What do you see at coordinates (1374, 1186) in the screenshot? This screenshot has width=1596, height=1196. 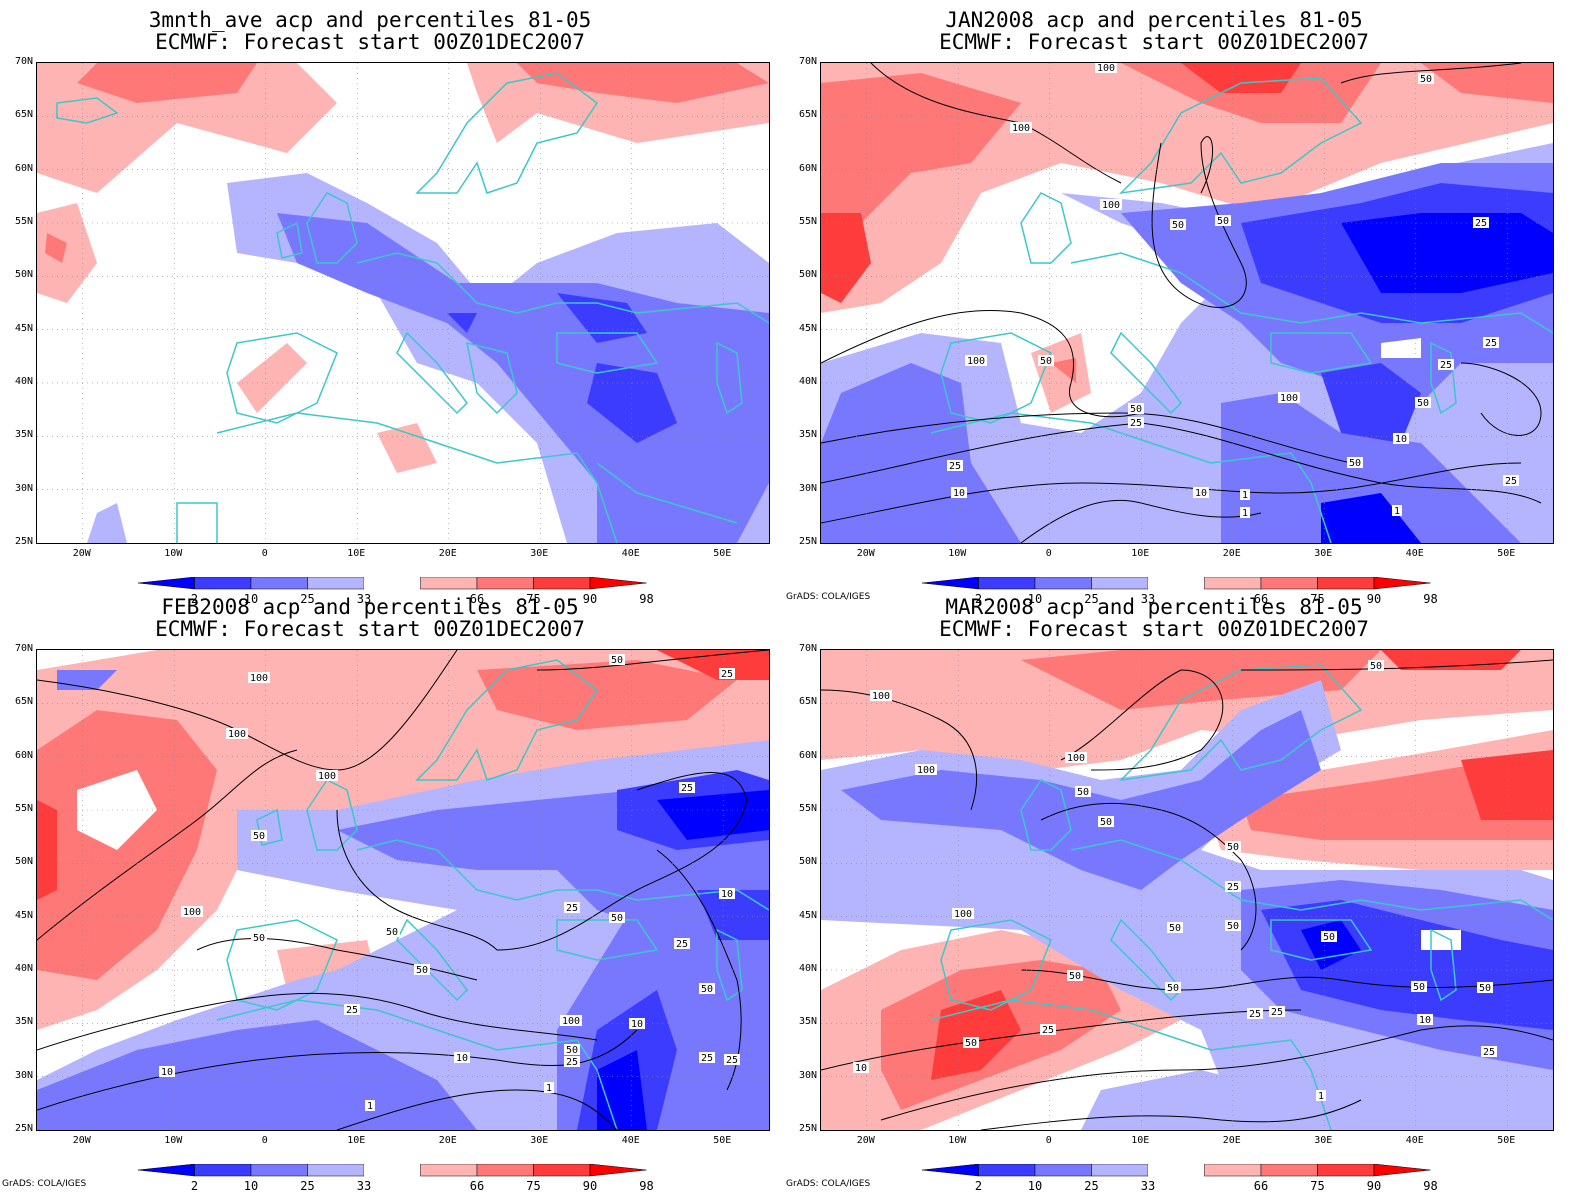 I see `colorbar-label: 90` at bounding box center [1374, 1186].